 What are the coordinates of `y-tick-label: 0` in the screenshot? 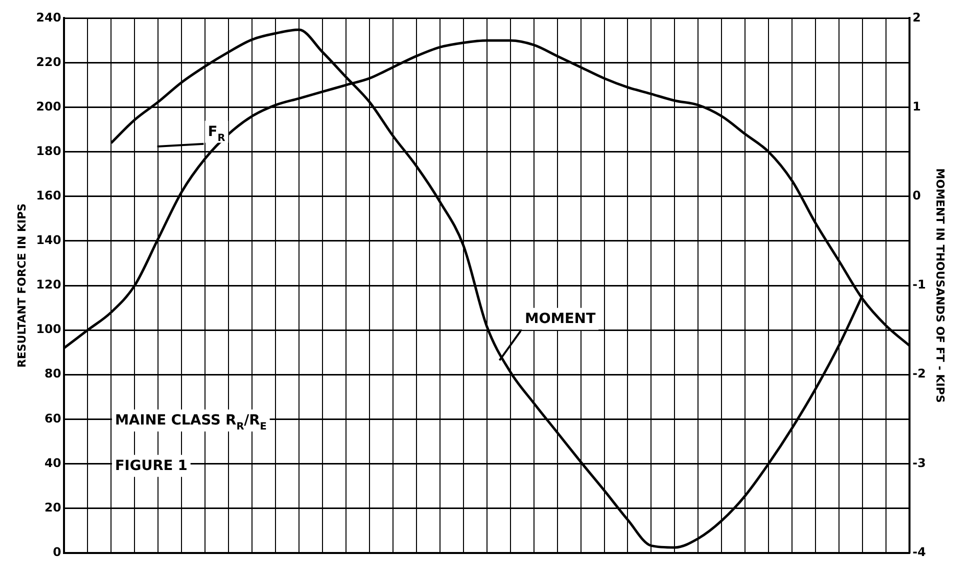 It's located at (57, 551).